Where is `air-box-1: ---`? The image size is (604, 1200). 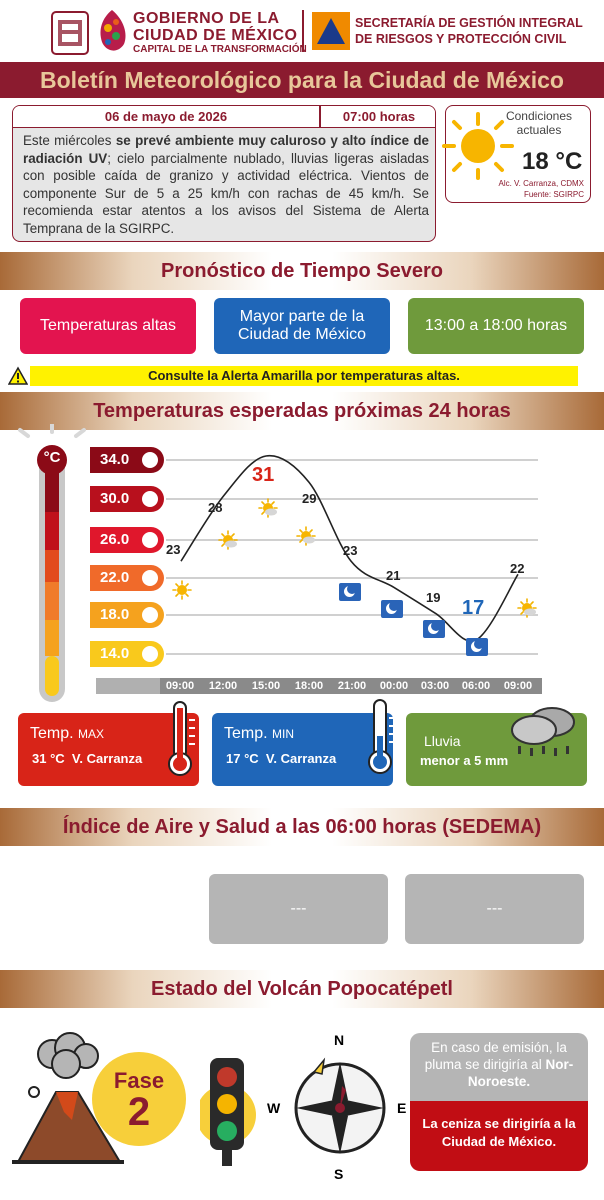
air-box-1: --- is located at coordinates (298, 909).